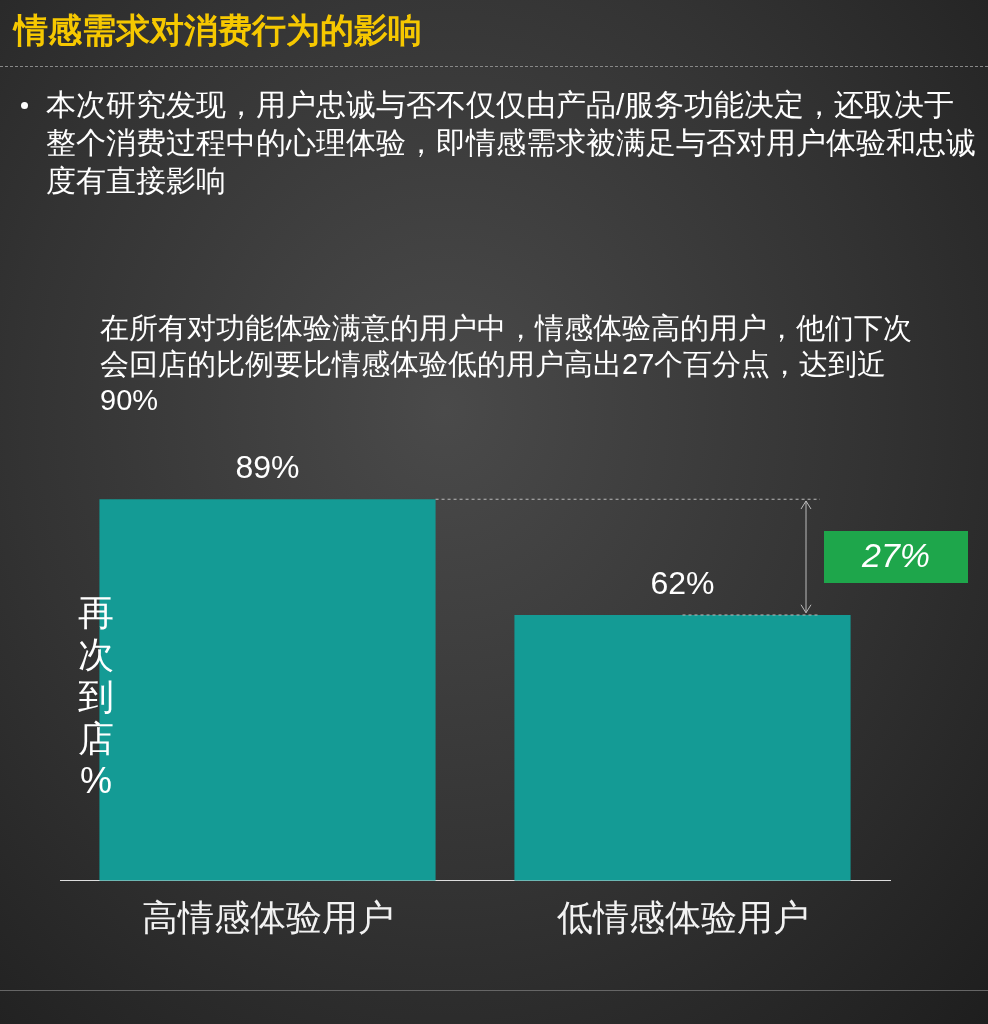  Describe the element at coordinates (511, 143) in the screenshot. I see `chart-subtitle: 本次研究发现，用户忠诚与否不仅仅由产品/服务功能决定，还取决于整个消费过程中的心理体验，即情感需求被满足与否对用户体验和忠诚度有直接影响` at that location.